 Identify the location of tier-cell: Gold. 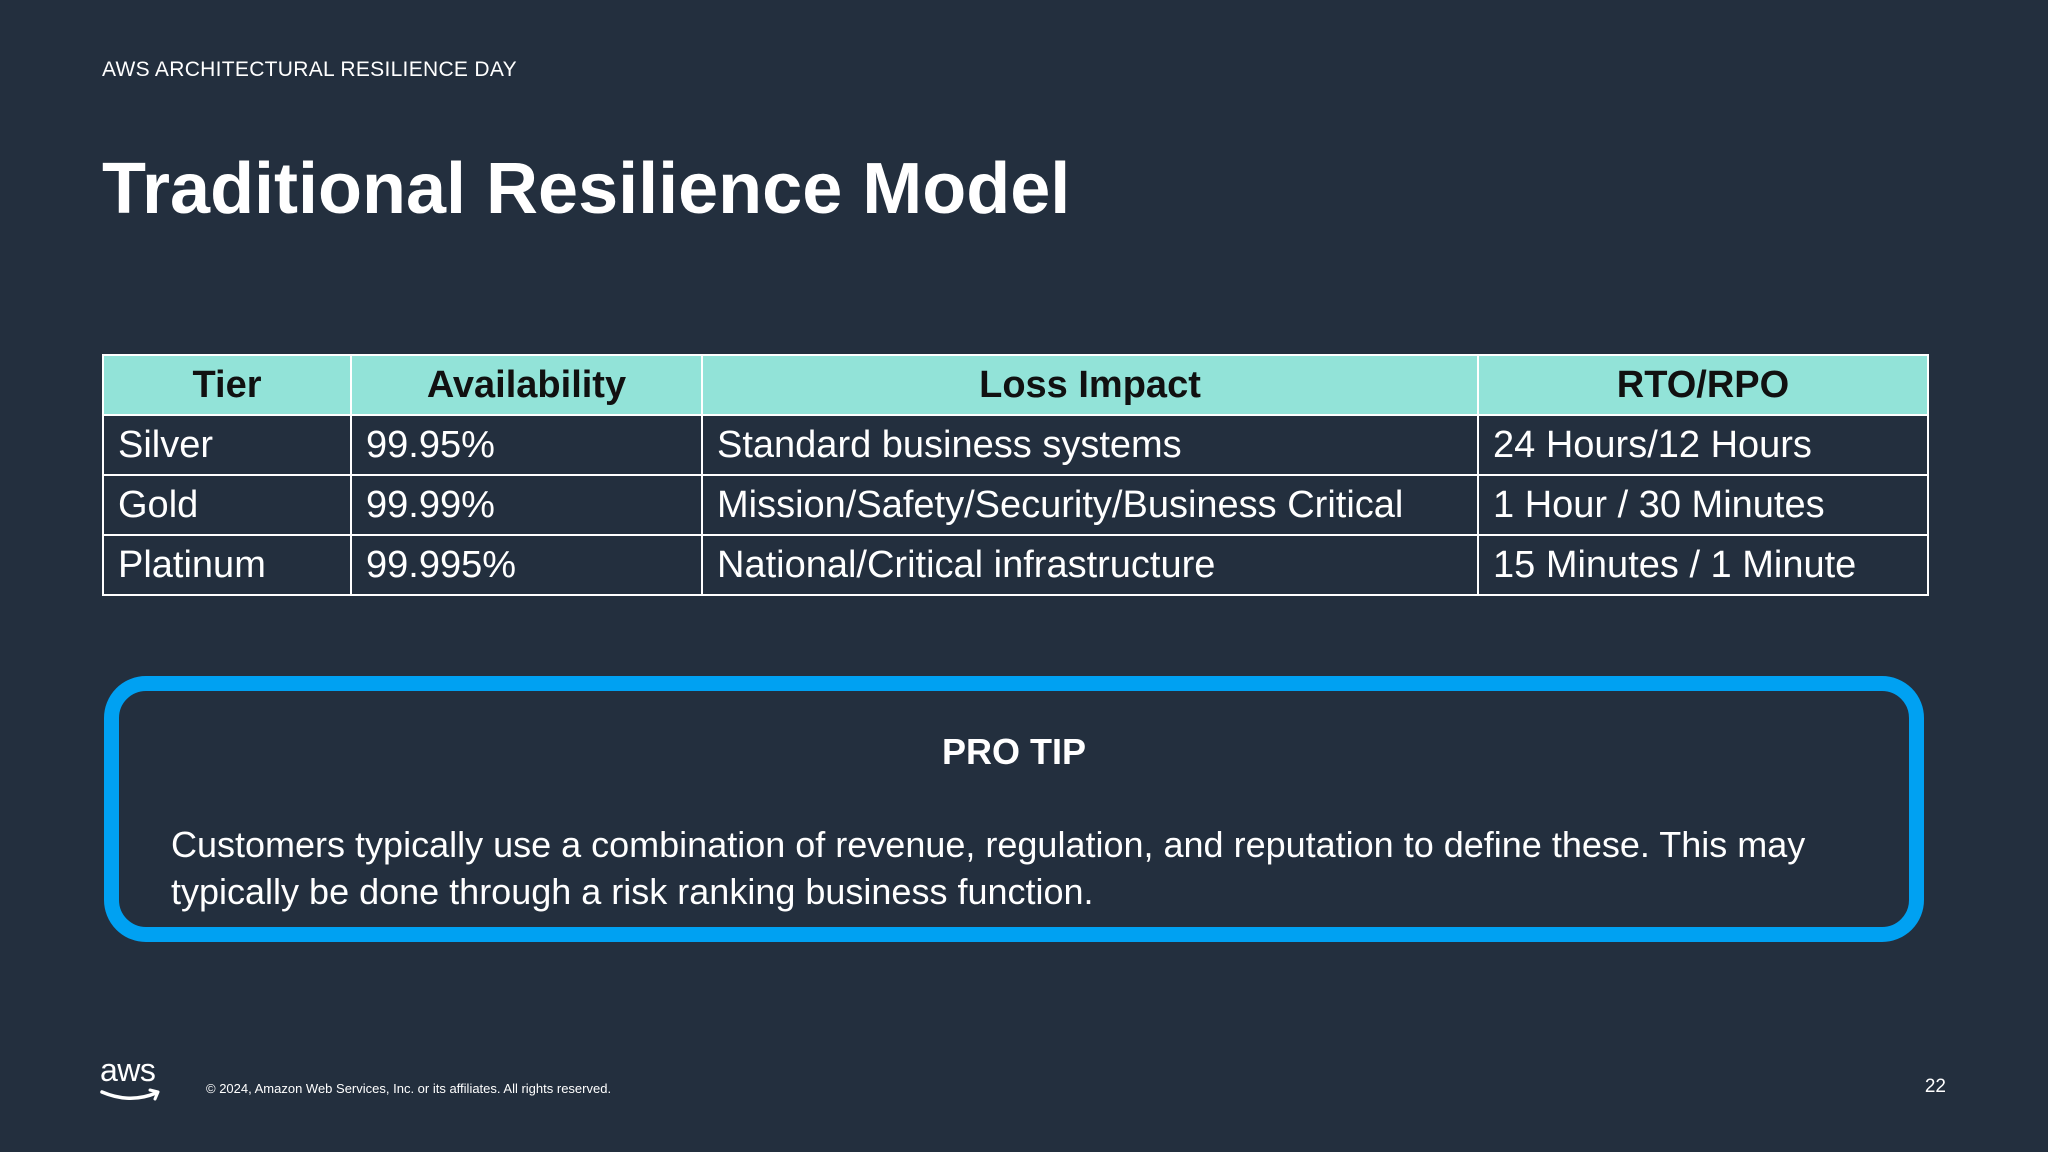
(227, 505).